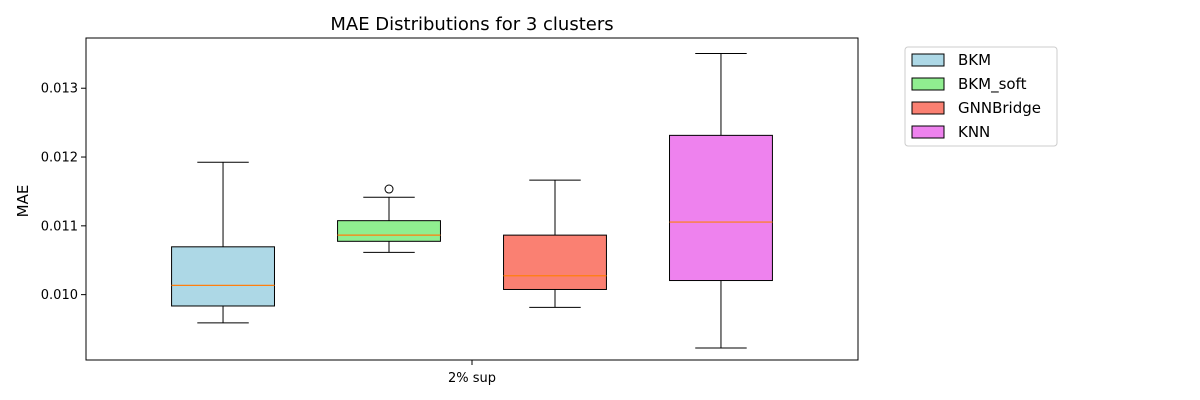 The width and height of the screenshot is (1200, 400). Describe the element at coordinates (223, 242) in the screenshot. I see `box-bkm` at that location.